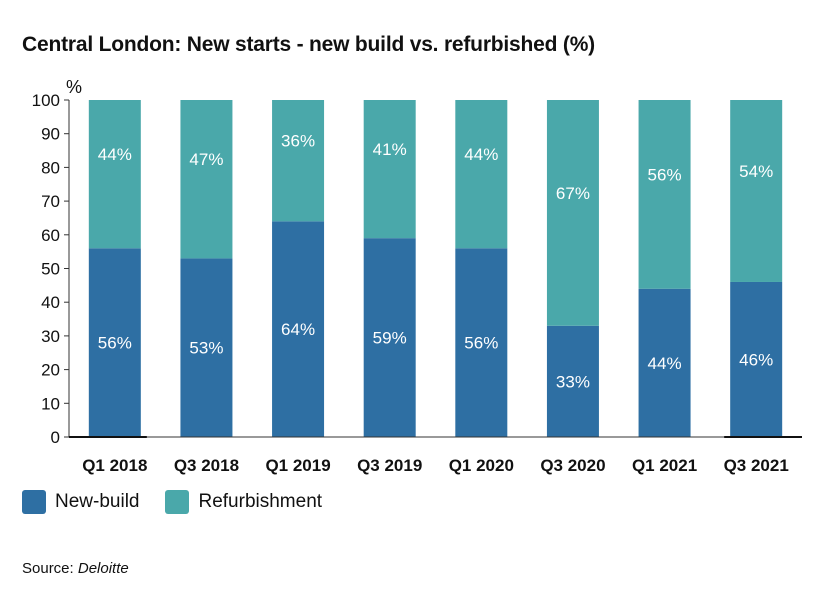  Describe the element at coordinates (50, 302) in the screenshot. I see `y-tick-label: 40` at that location.